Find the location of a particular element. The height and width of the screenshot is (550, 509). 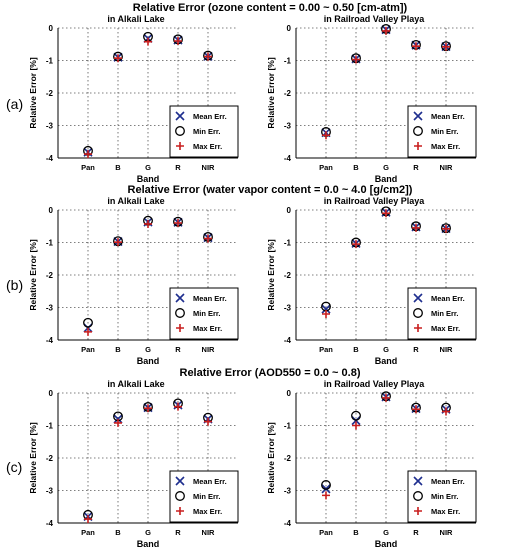

panel-subtitle: in Alkali Lake is located at coordinates (135, 19).